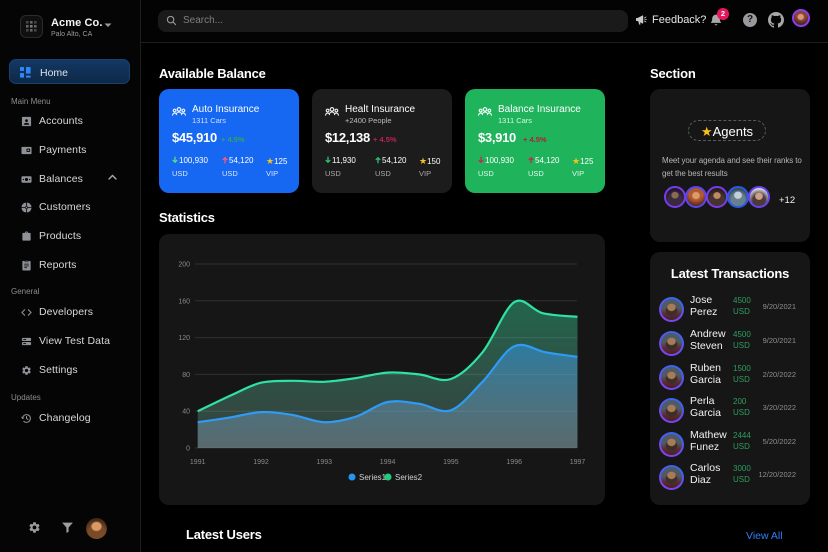  Describe the element at coordinates (409, 477) in the screenshot. I see `svg-text: Series2` at that location.